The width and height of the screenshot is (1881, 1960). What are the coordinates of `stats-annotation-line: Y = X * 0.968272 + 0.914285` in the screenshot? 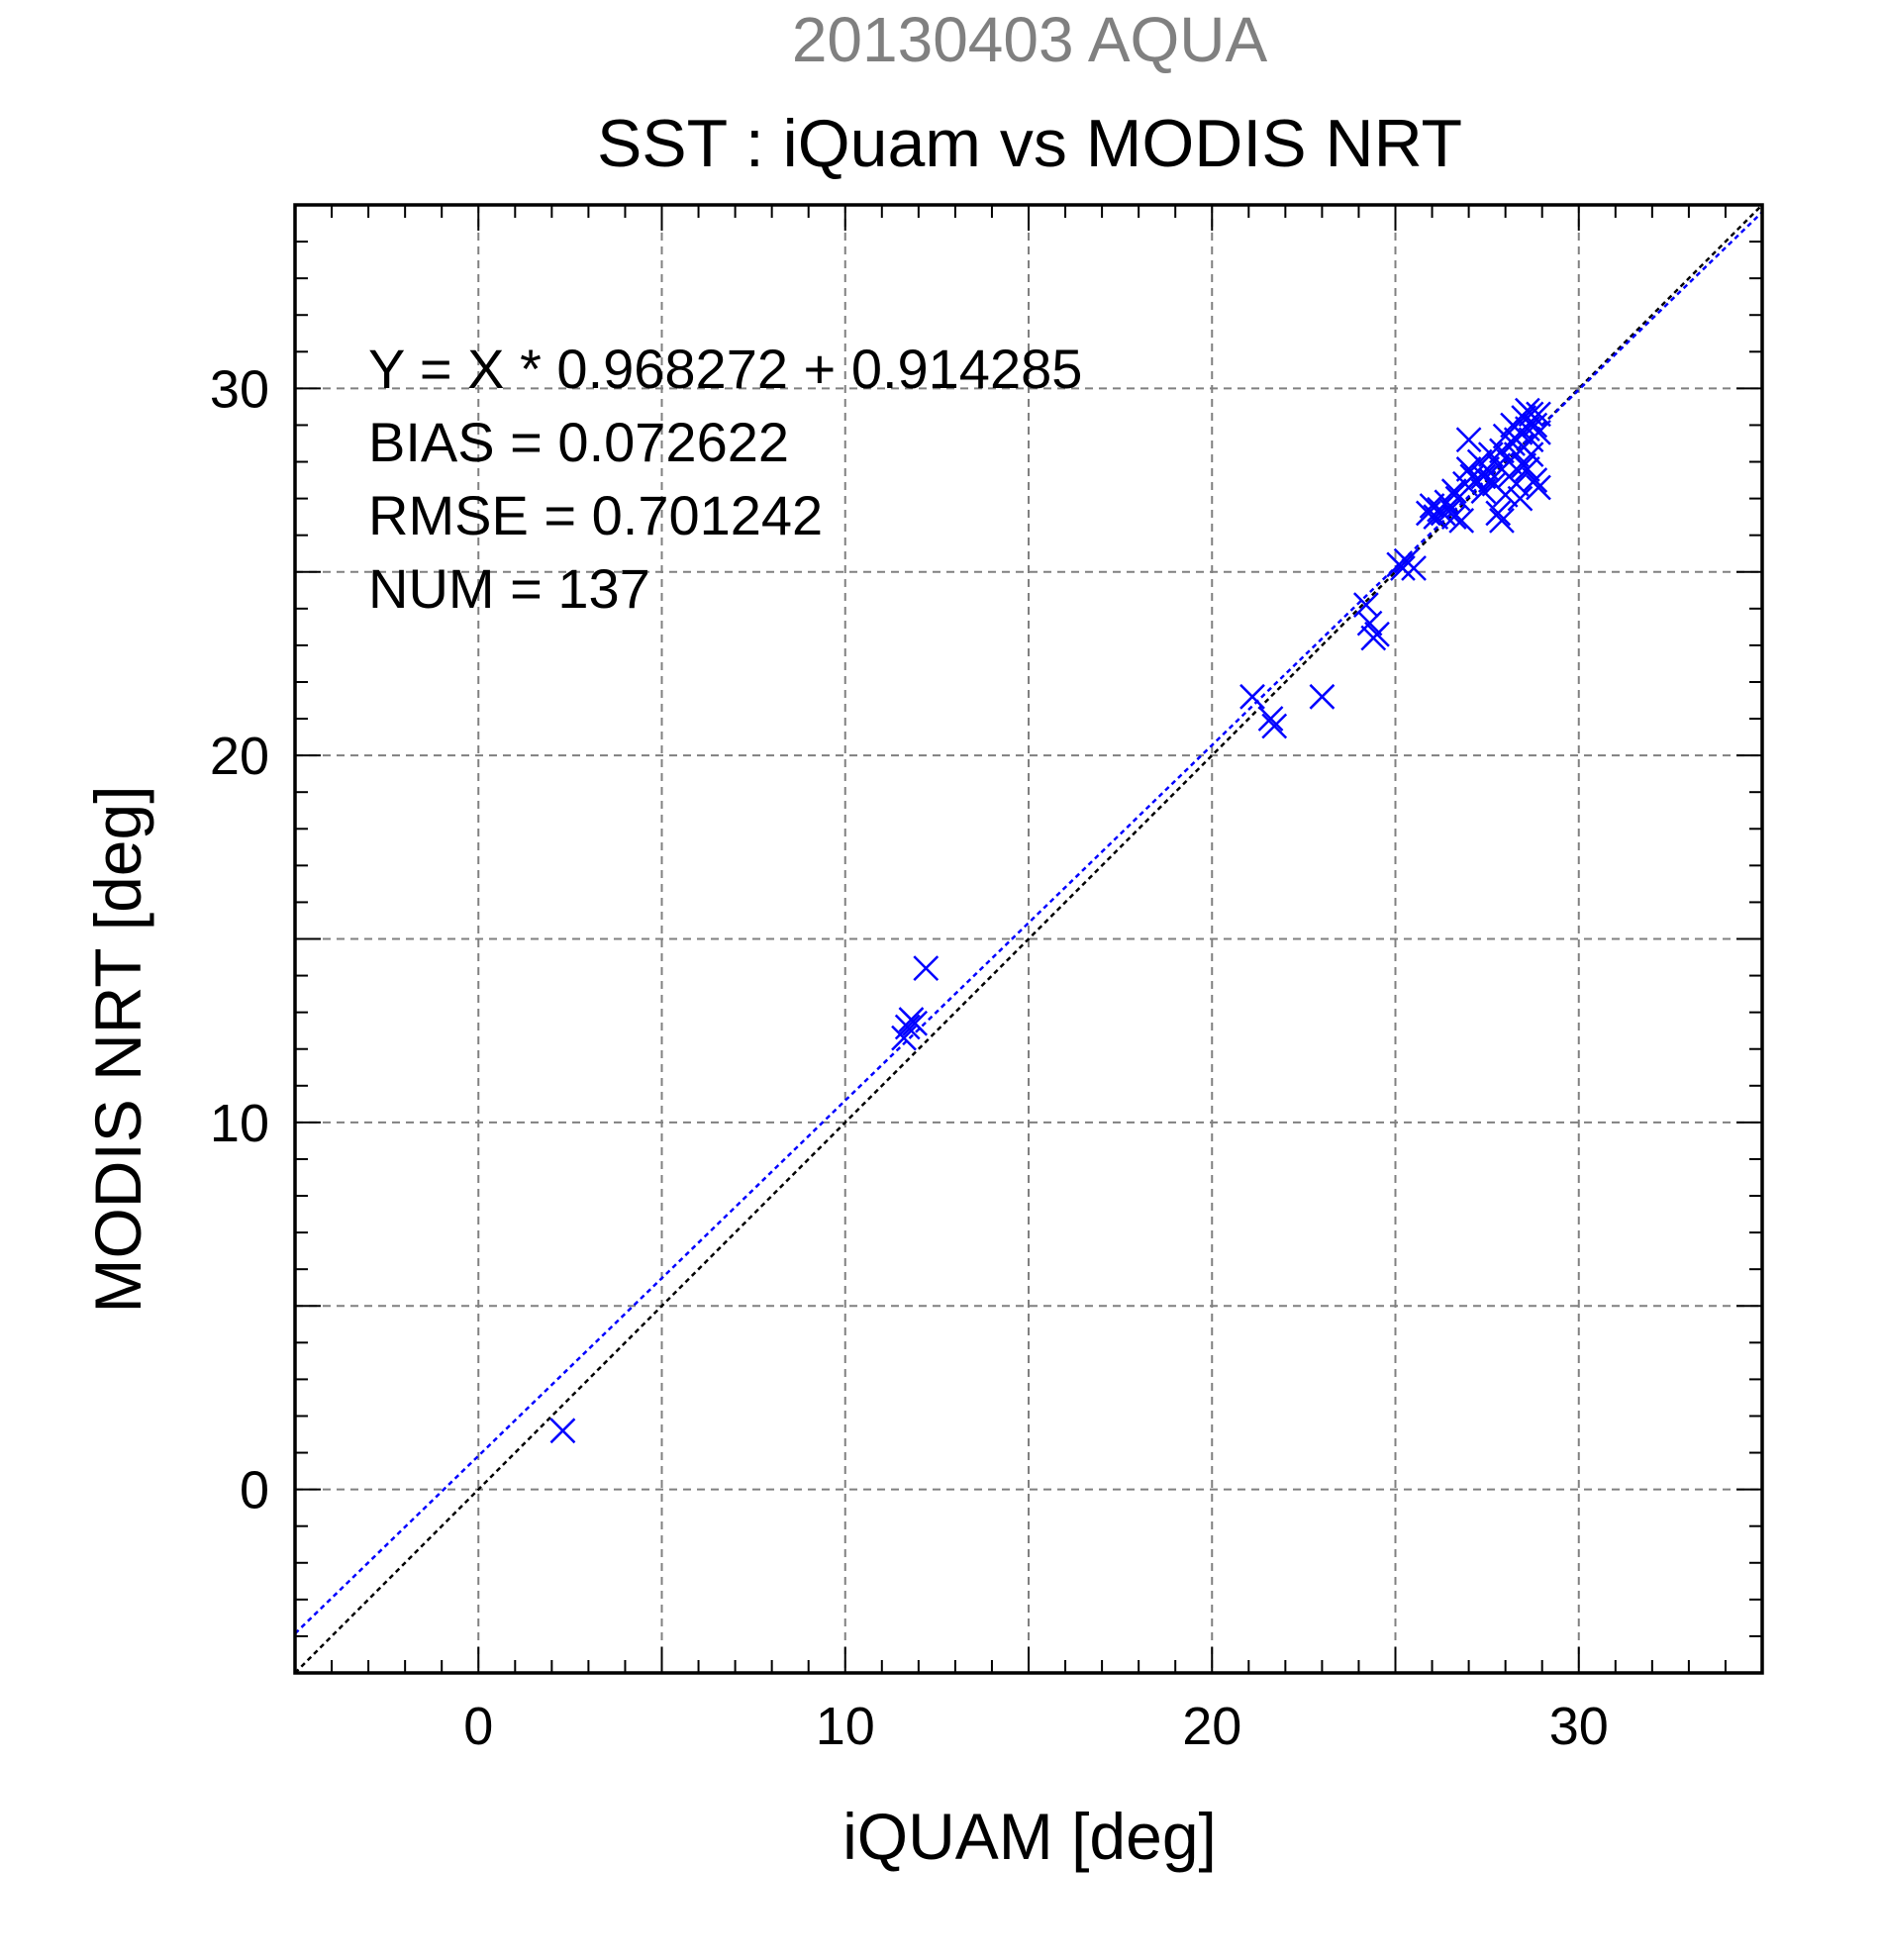 It's located at (725, 369).